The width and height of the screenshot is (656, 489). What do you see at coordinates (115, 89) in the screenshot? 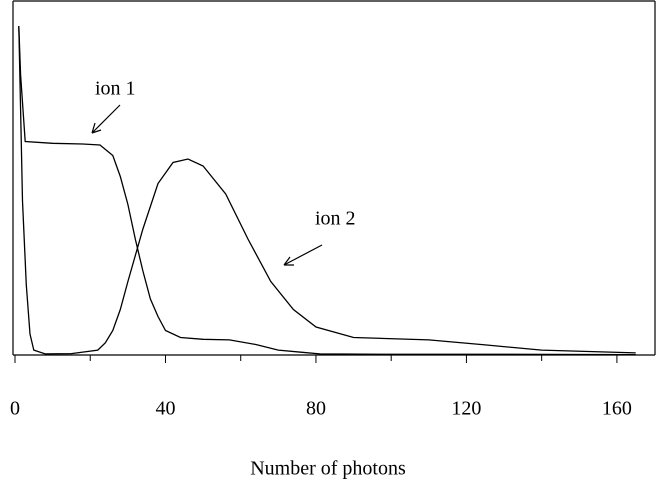
I see `annotation: ion 1` at bounding box center [115, 89].